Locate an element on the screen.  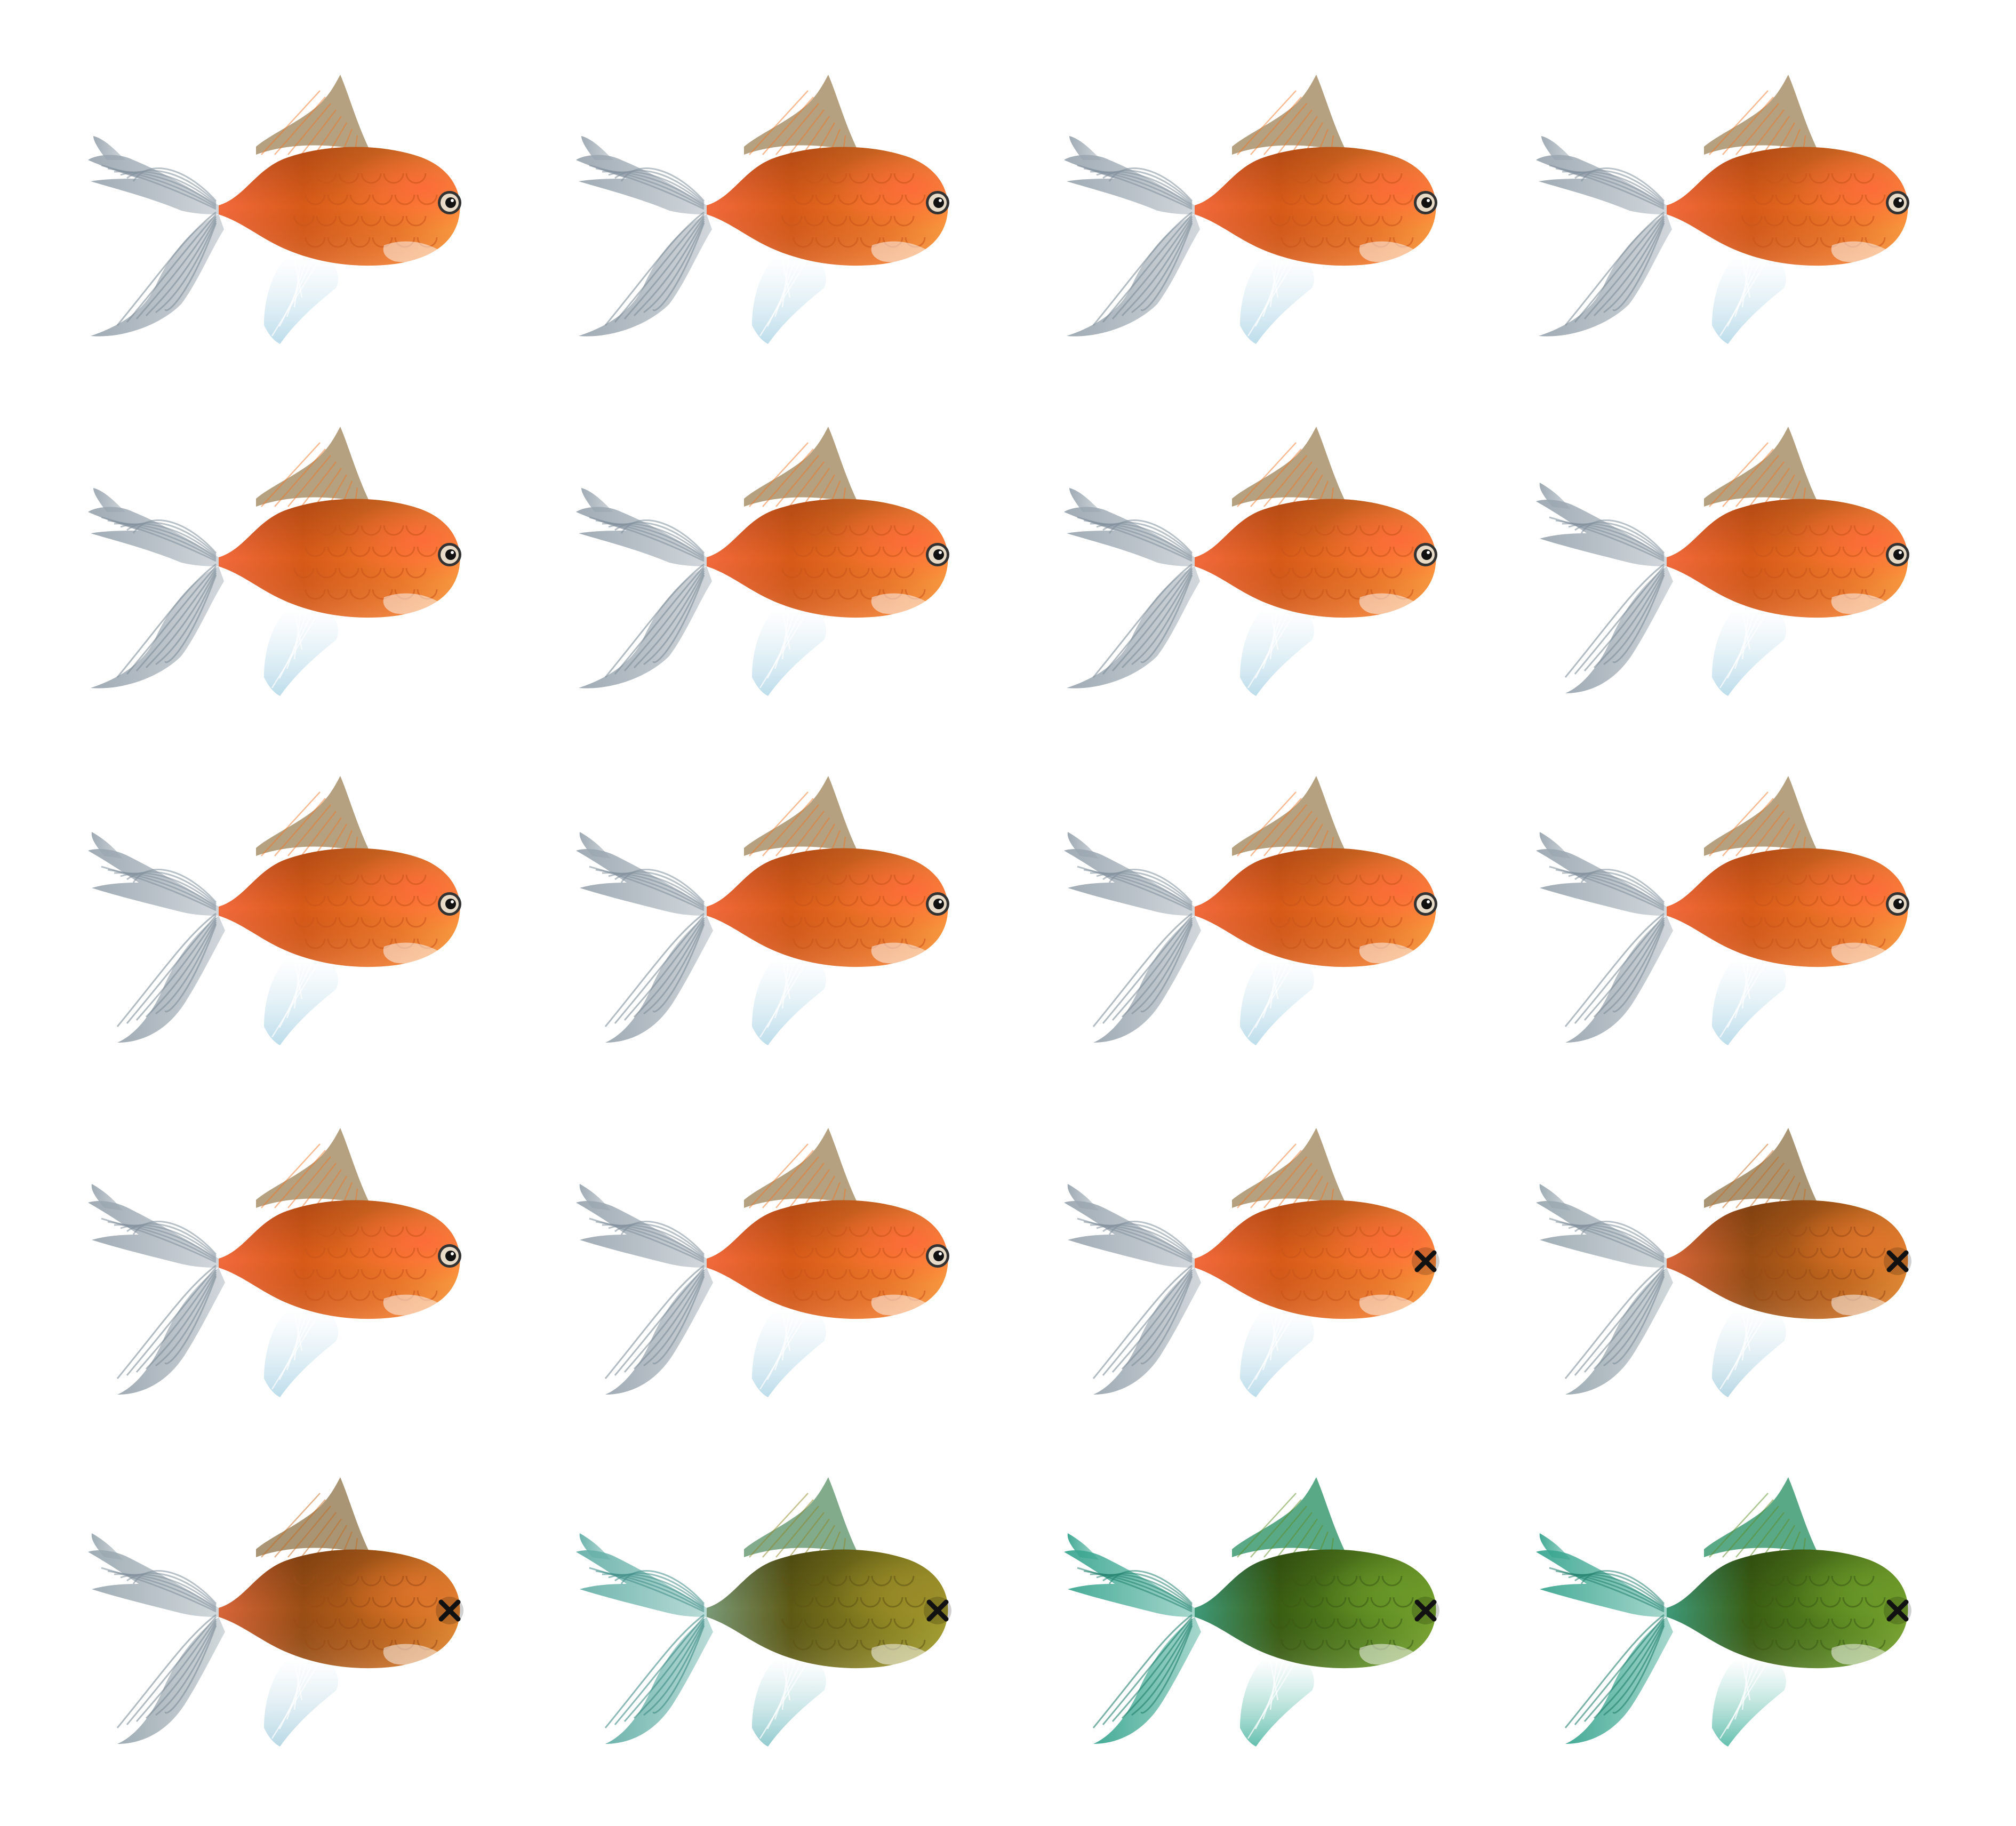
goldfish-sprite-dead is located at coordinates (1730, 1632).